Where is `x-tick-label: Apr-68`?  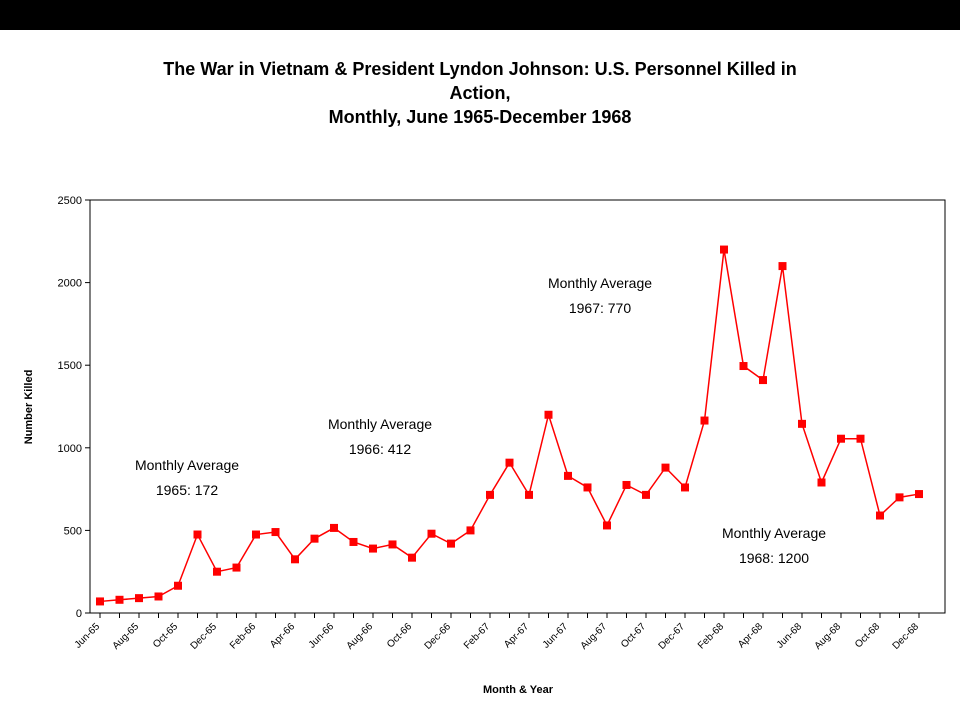
x-tick-label: Apr-68 is located at coordinates (750, 635).